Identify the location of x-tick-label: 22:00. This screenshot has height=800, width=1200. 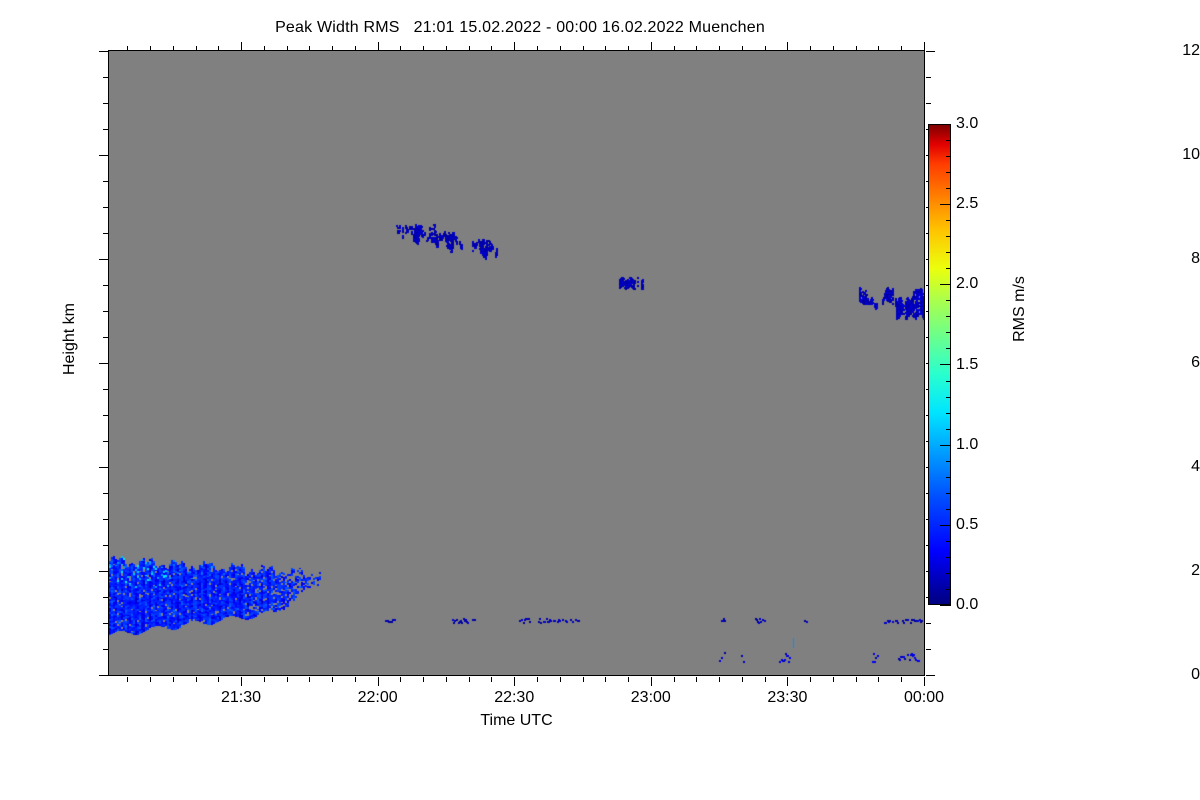
(377, 697).